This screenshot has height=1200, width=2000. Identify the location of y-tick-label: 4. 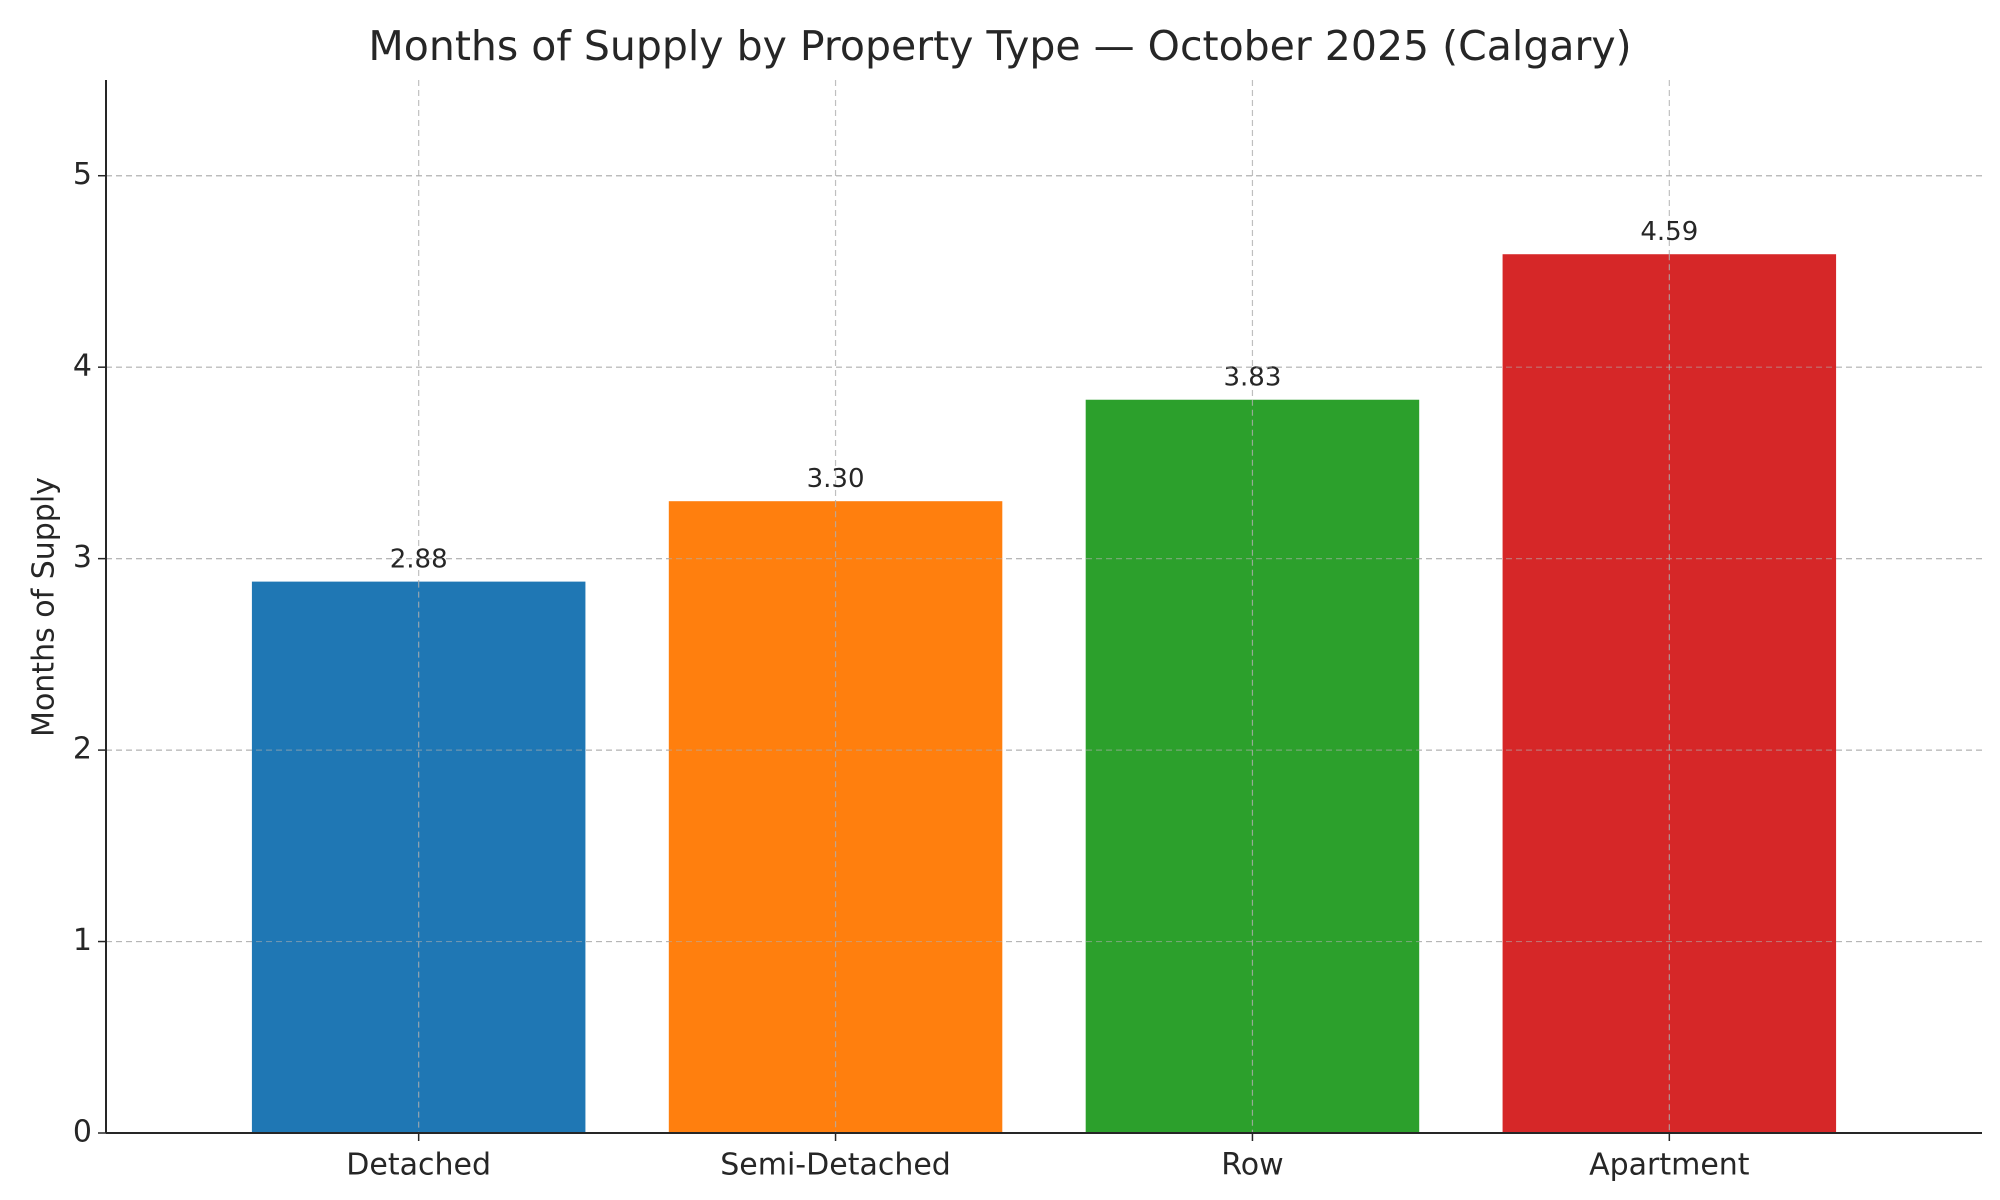
(82, 366).